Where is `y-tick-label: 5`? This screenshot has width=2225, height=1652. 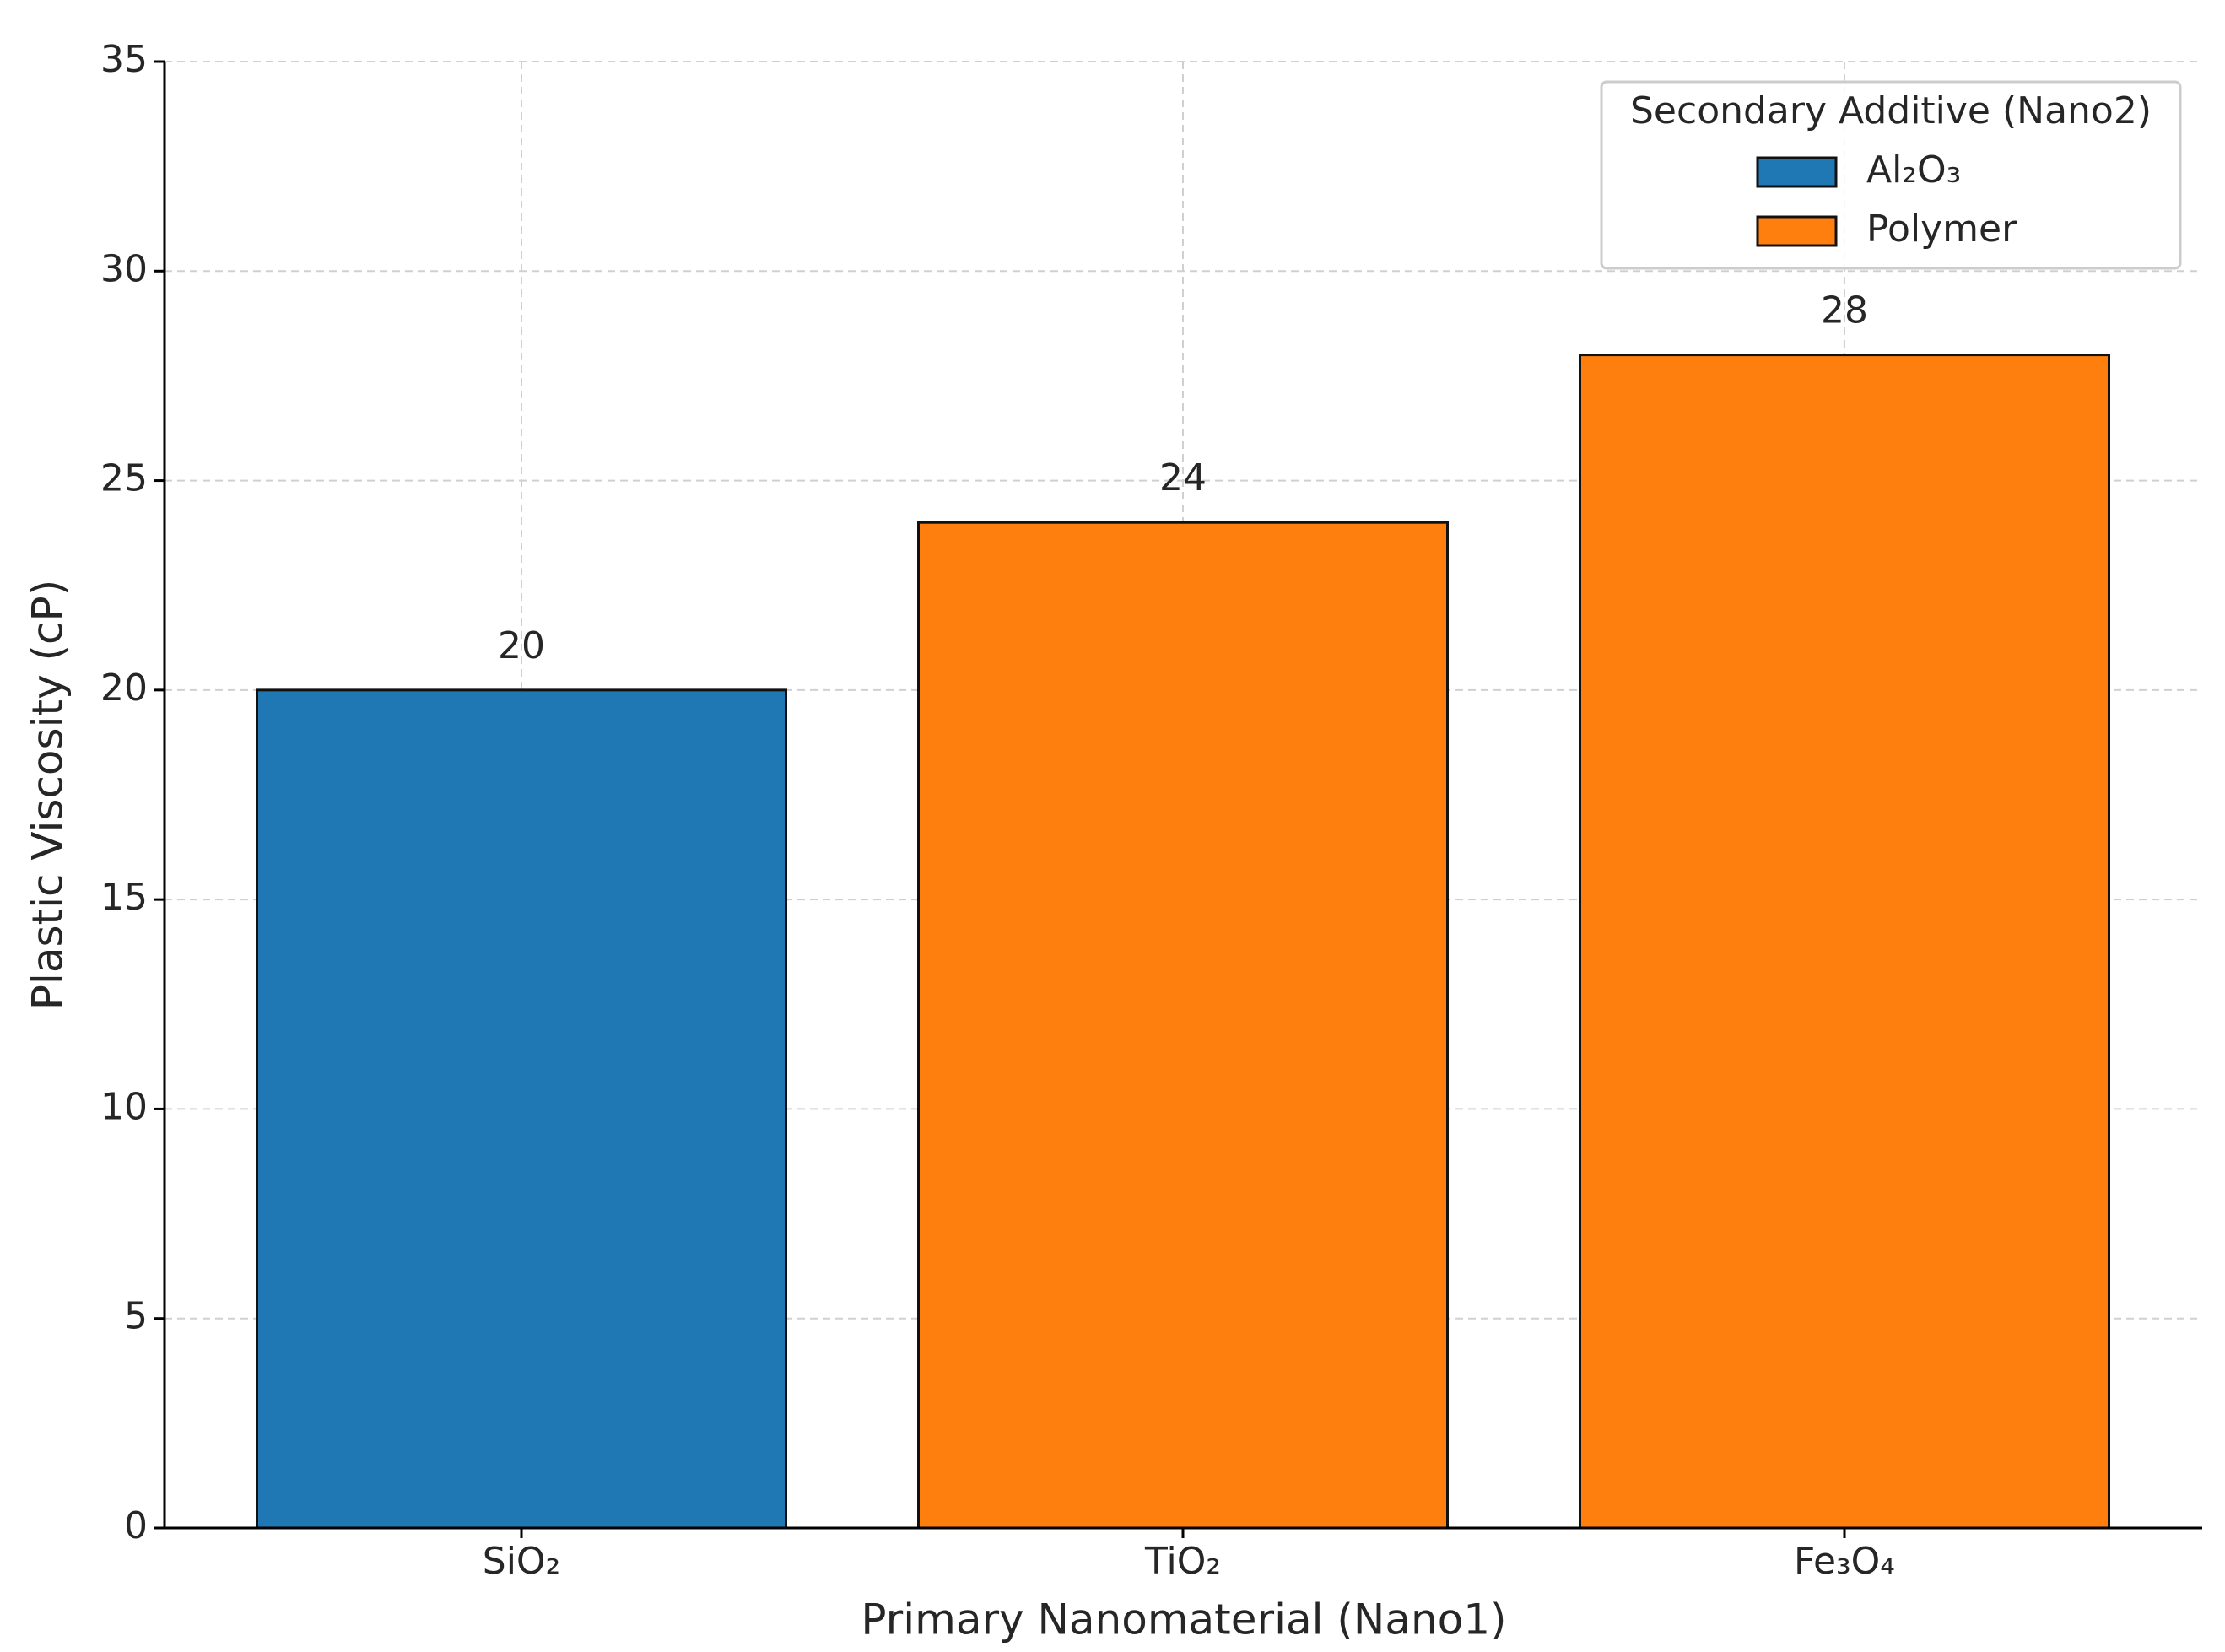 y-tick-label: 5 is located at coordinates (136, 1316).